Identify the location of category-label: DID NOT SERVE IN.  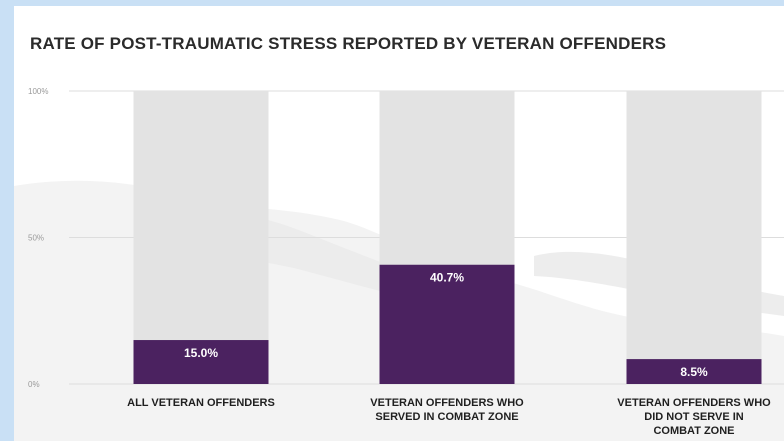
(693, 417).